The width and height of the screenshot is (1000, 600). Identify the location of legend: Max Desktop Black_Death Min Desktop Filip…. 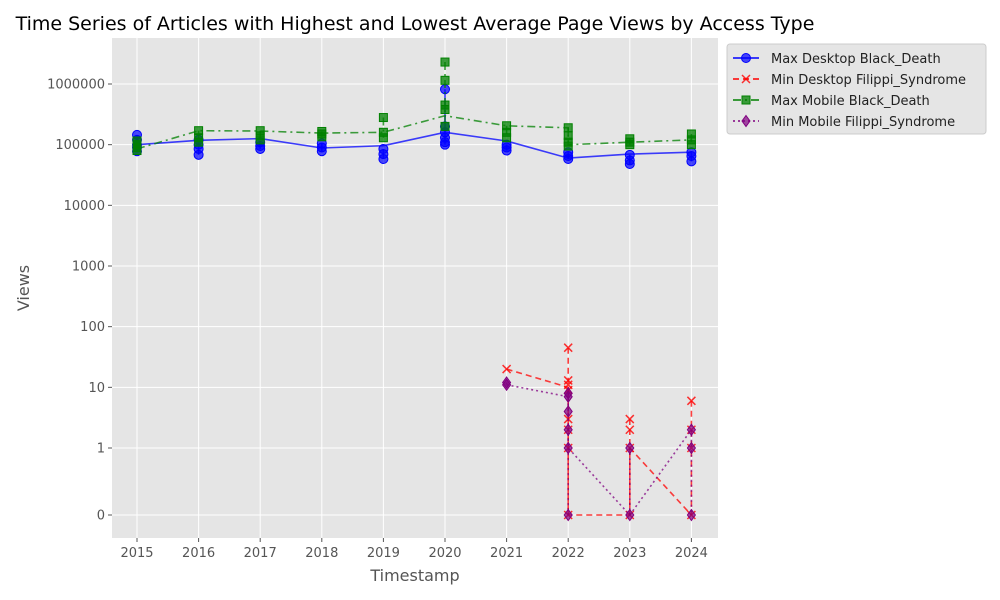
(856, 89).